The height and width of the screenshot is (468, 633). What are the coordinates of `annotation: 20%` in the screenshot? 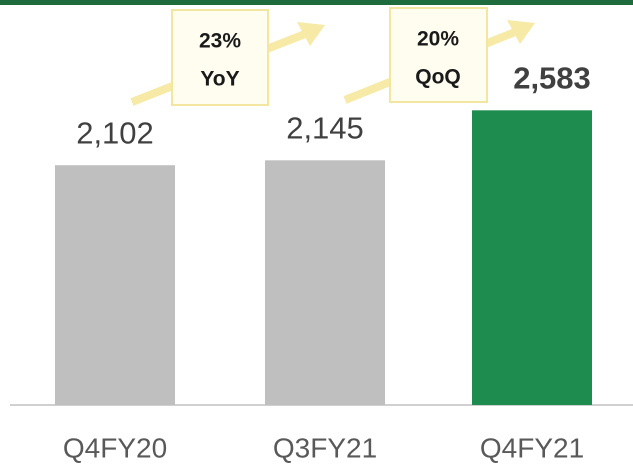 It's located at (438, 39).